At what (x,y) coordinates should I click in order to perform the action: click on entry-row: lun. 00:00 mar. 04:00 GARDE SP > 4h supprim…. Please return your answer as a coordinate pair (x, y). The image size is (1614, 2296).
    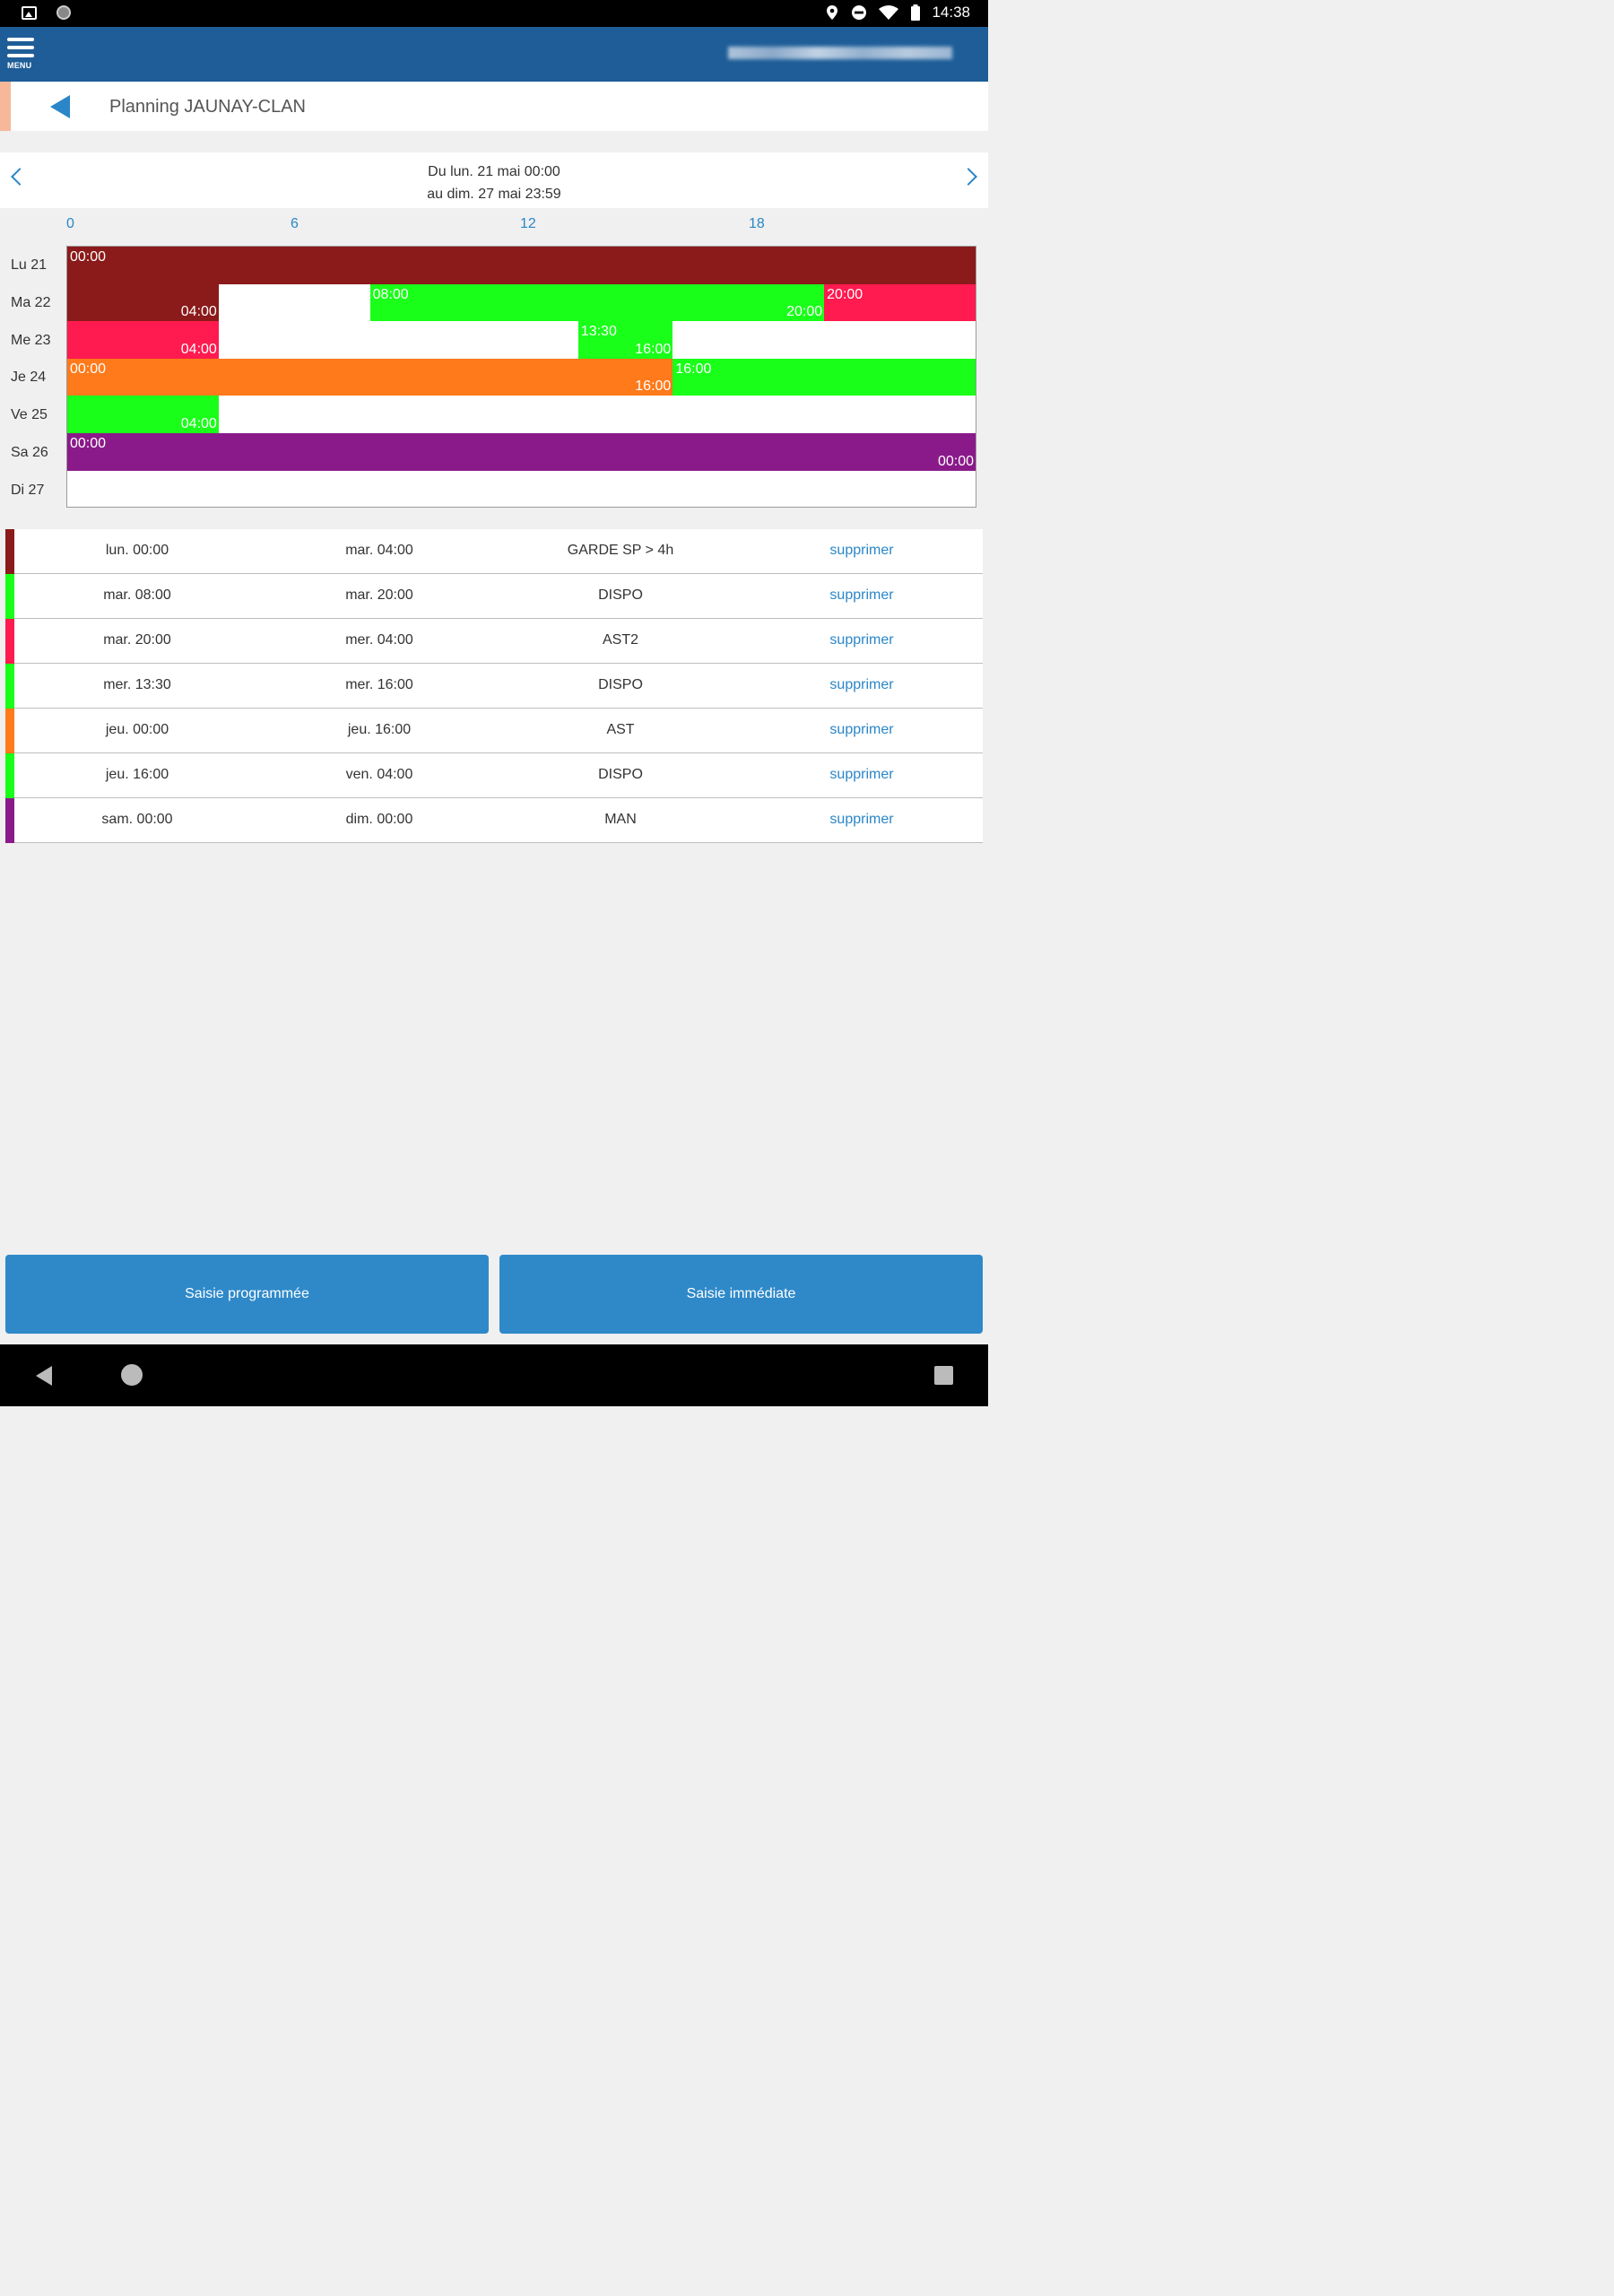
    Looking at the image, I should click on (494, 551).